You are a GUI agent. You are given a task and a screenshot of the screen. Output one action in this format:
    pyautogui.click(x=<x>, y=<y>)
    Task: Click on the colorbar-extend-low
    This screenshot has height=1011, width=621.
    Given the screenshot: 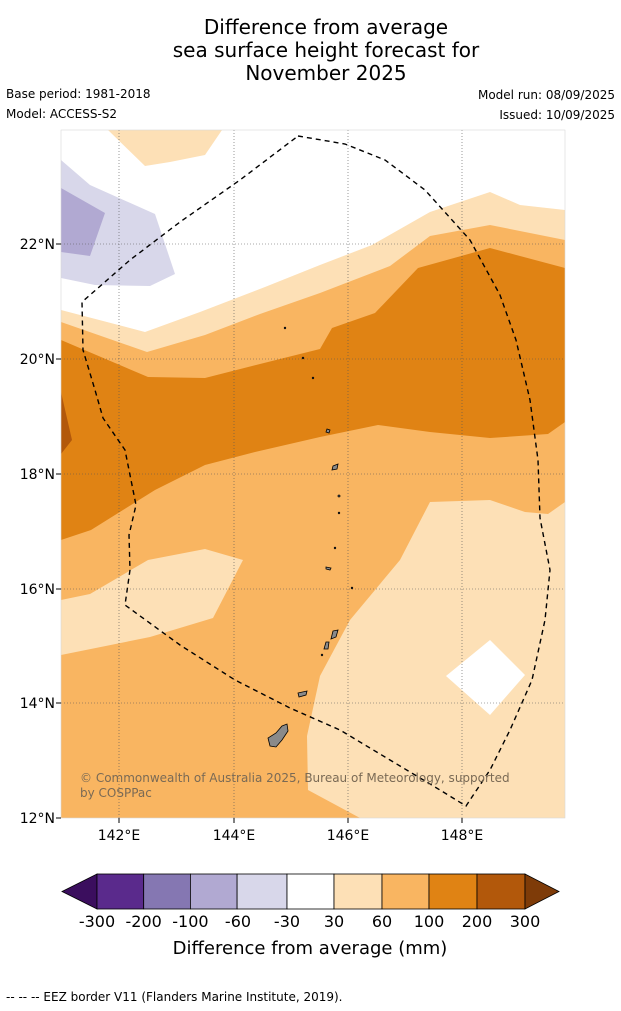 What is the action you would take?
    pyautogui.click(x=79, y=891)
    